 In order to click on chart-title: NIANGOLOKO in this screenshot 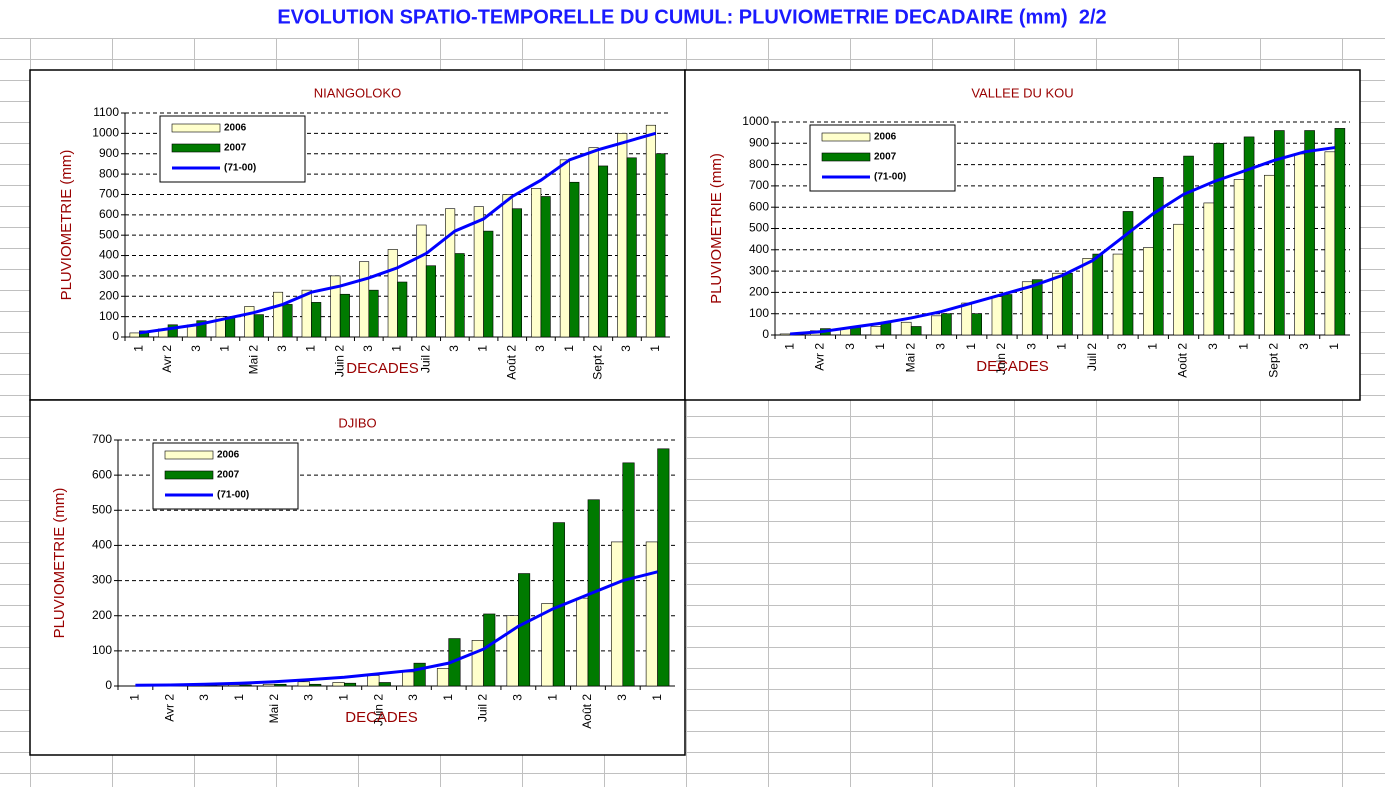, I will do `click(357, 92)`.